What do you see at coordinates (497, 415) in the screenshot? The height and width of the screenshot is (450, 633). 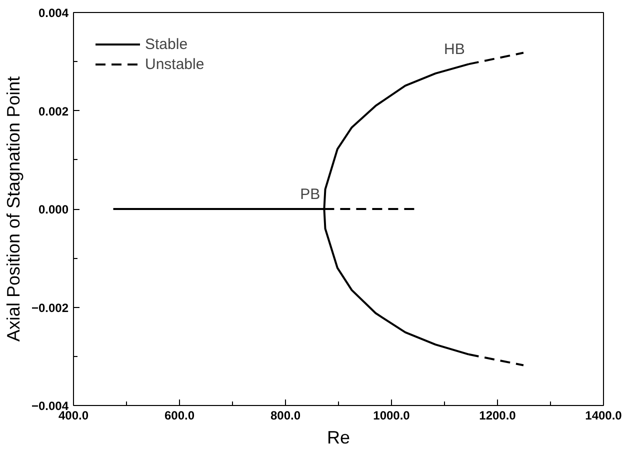 I see `x-tick-label: 1200.0` at bounding box center [497, 415].